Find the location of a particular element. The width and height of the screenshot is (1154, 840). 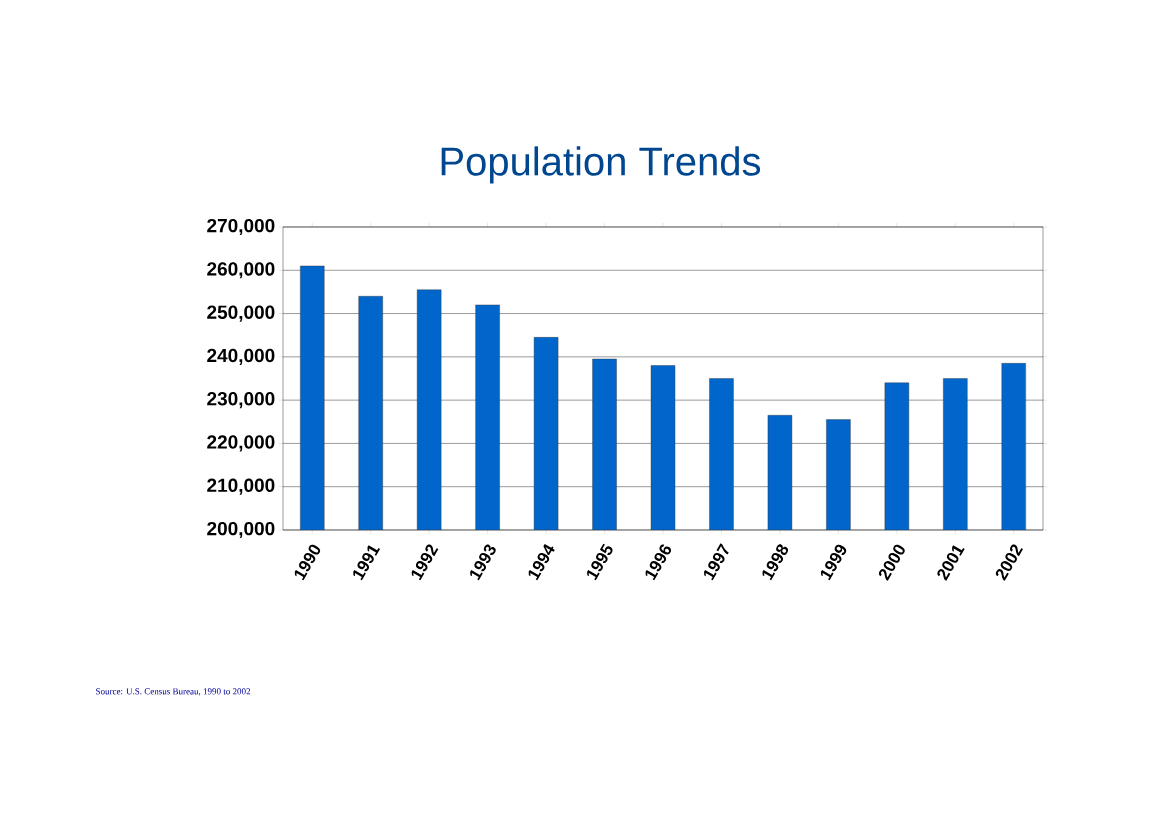

y-tick-label: 260,000 is located at coordinates (241, 270).